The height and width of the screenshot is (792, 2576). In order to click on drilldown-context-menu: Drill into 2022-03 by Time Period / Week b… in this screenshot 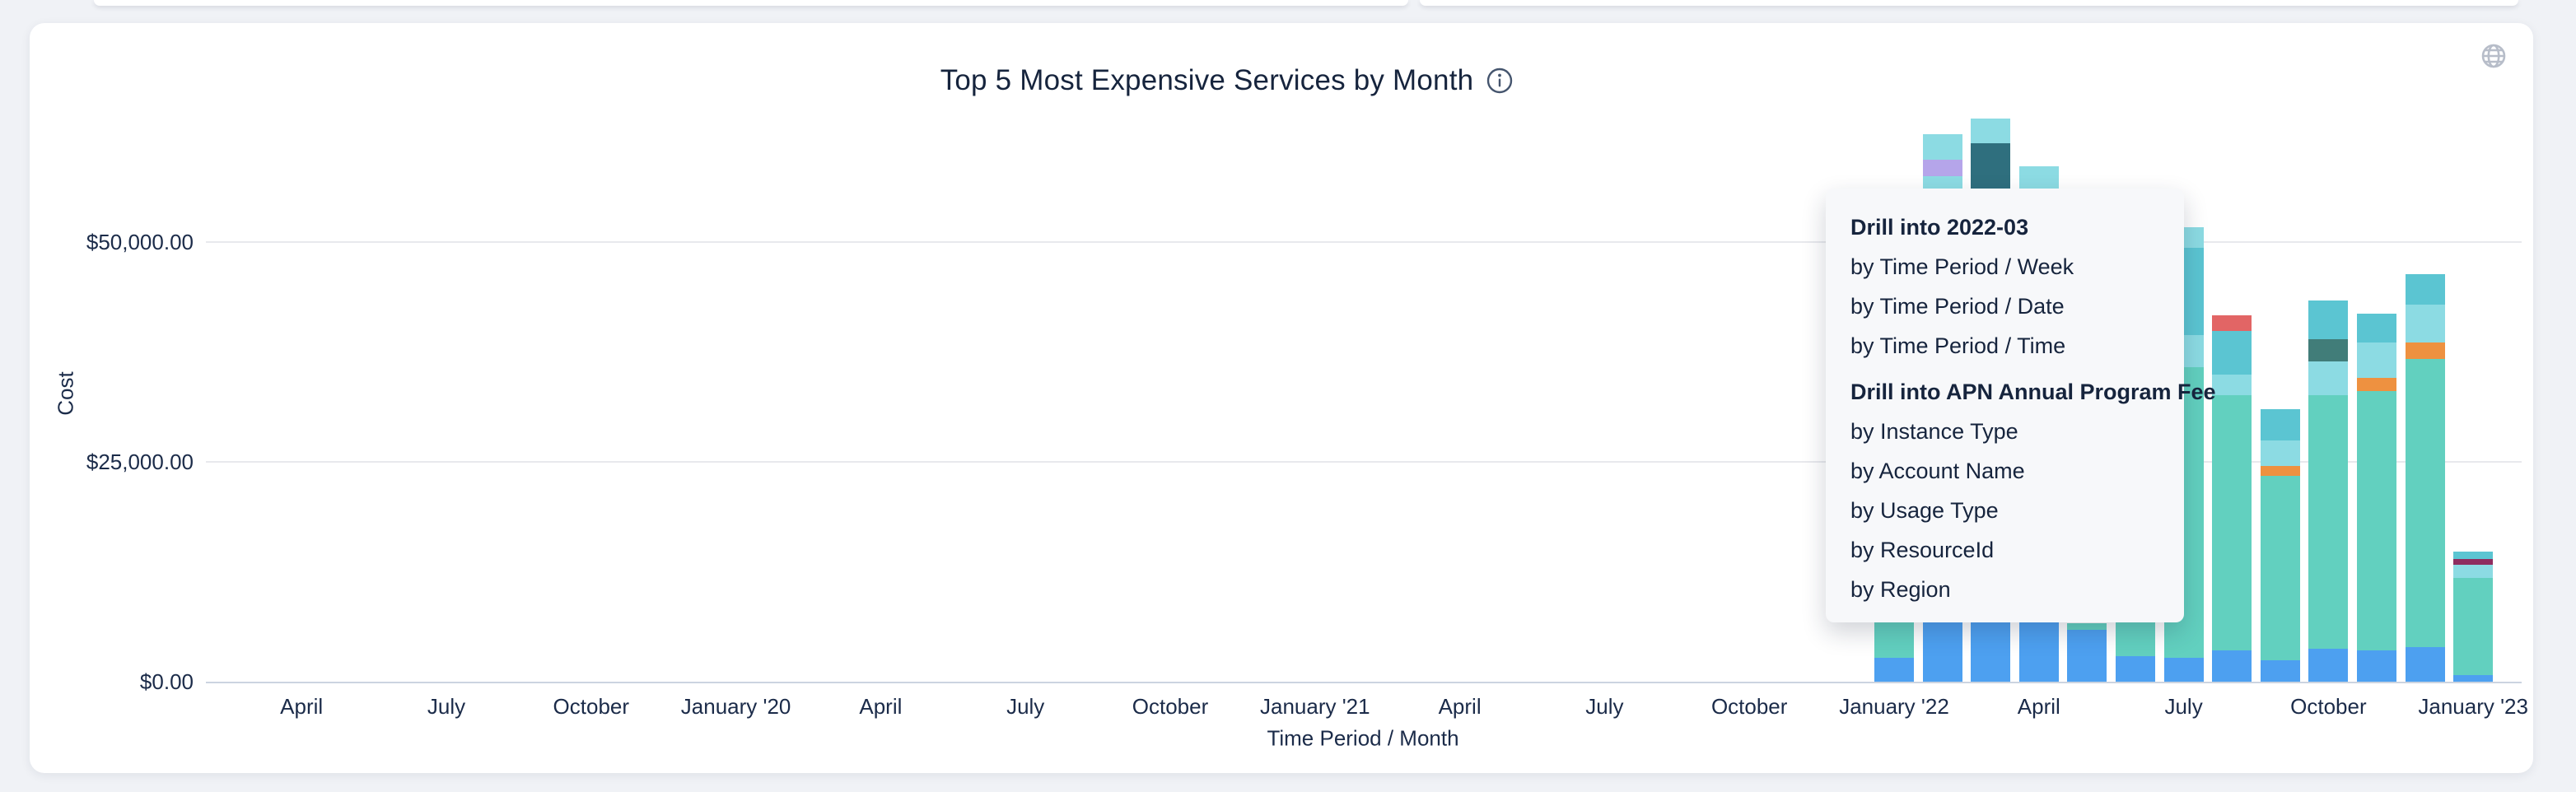, I will do `click(2021, 406)`.